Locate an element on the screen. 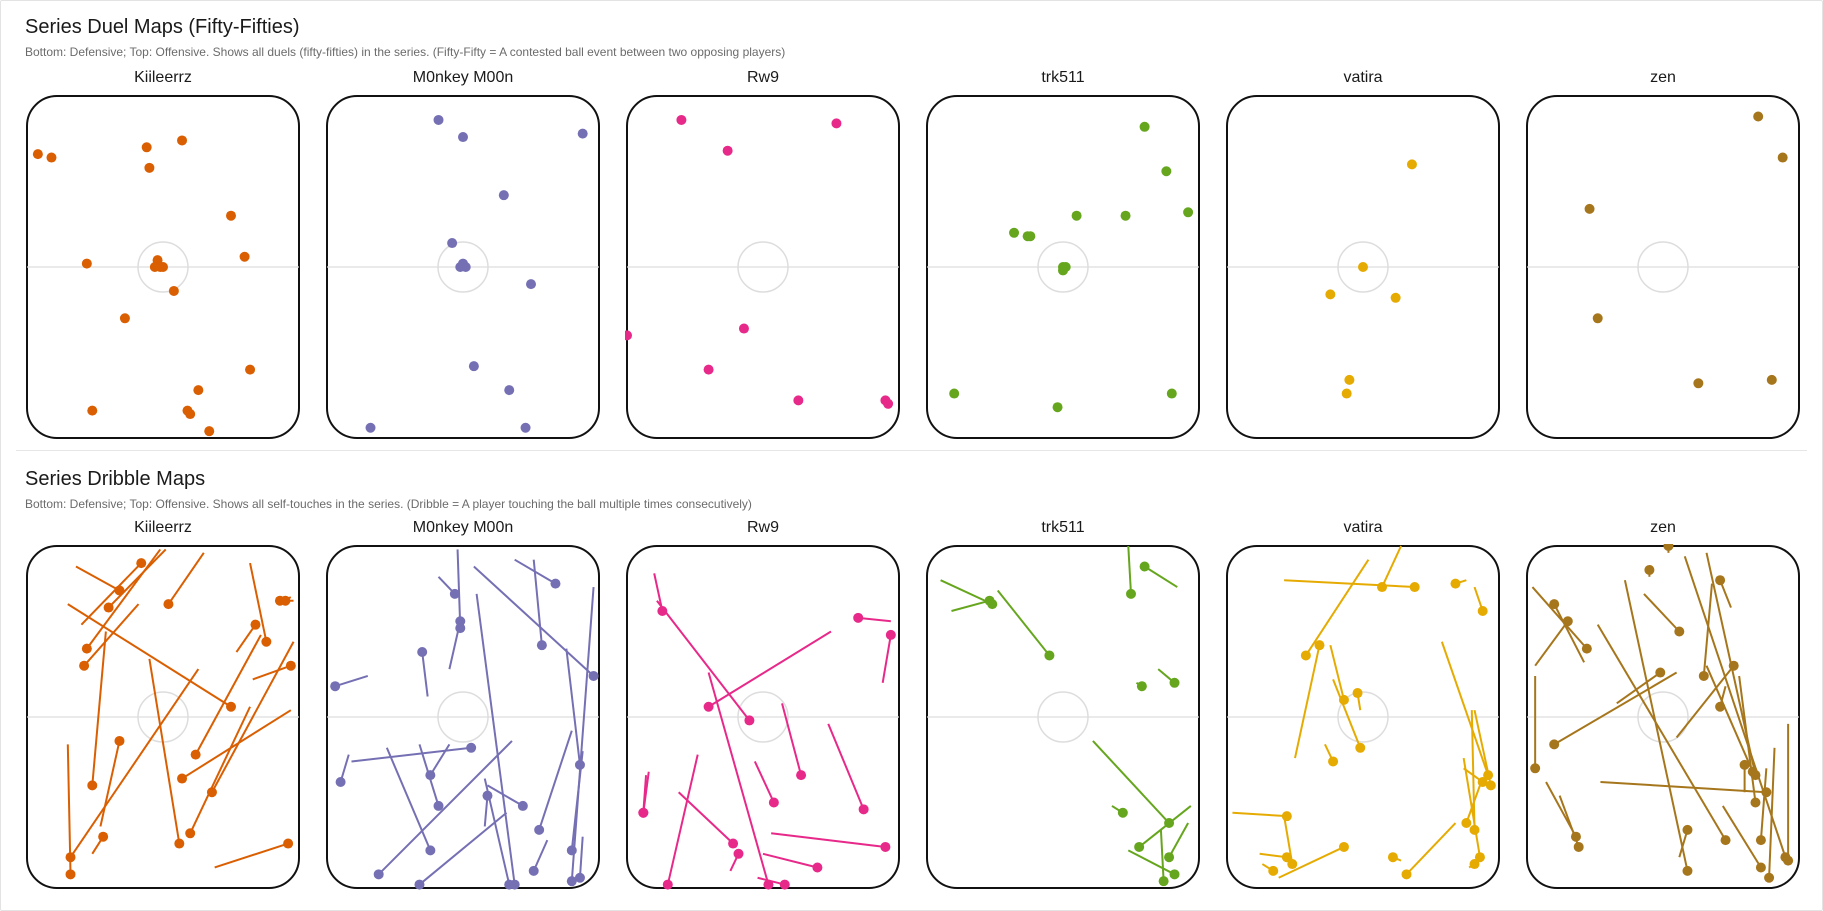 Image resolution: width=1823 pixels, height=911 pixels. dribble-player-name: Rw9 is located at coordinates (762, 527).